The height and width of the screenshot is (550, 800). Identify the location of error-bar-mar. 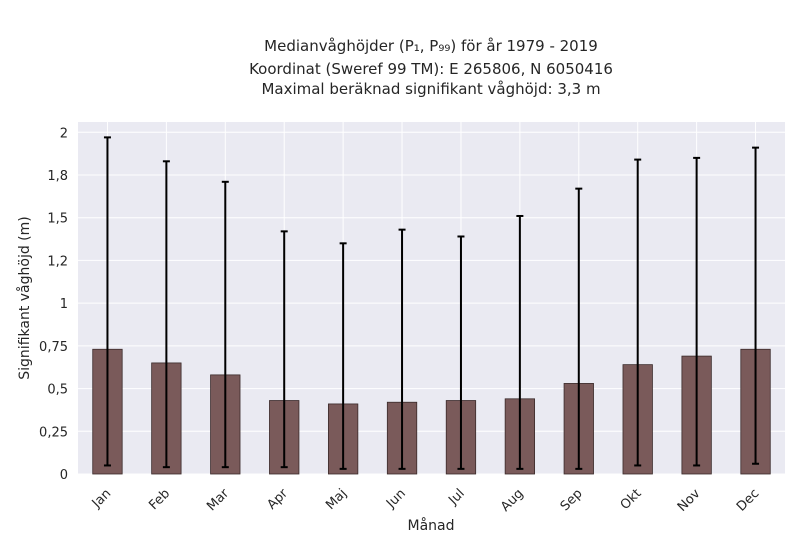
(225, 324).